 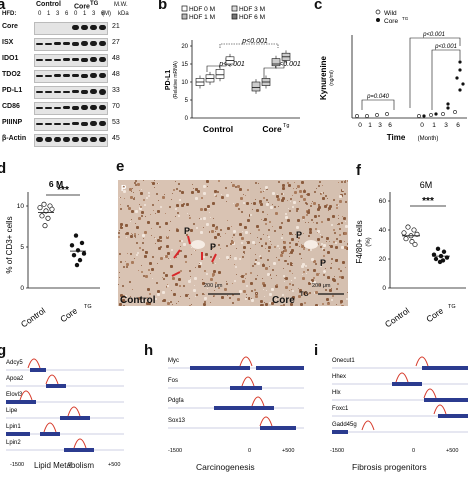 What do you see at coordinates (360, 125) in the screenshot?
I see `c-xtick: 0` at bounding box center [360, 125].